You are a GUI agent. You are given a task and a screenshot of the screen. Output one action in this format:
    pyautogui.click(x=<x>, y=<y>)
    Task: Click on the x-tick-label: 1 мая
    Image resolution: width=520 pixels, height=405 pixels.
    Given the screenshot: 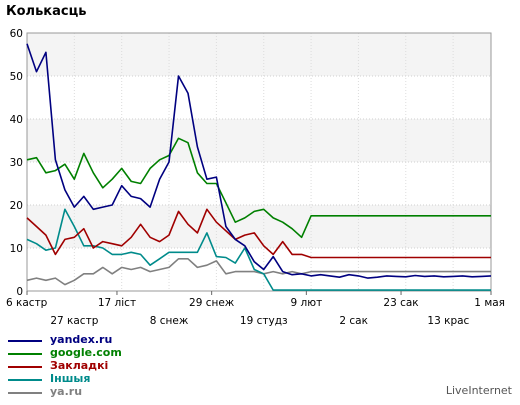 What is the action you would take?
    pyautogui.click(x=489, y=303)
    